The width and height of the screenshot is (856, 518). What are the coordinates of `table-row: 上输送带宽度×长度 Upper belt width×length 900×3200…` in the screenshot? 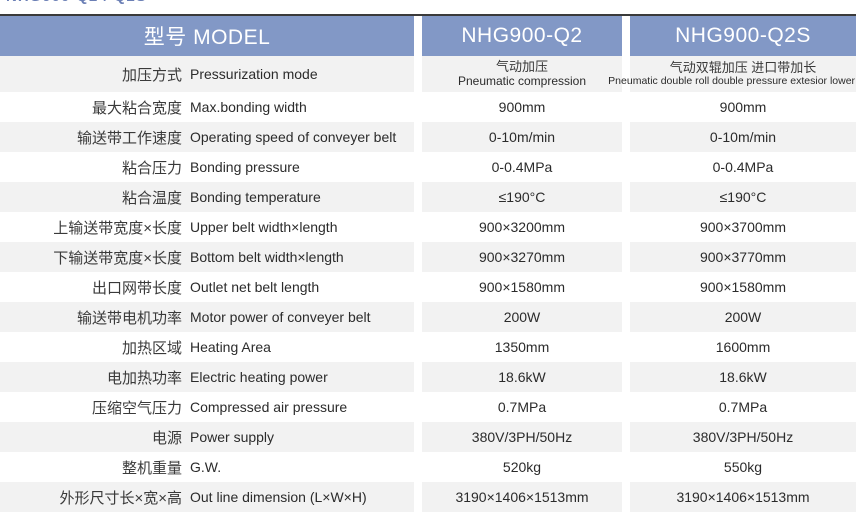 It's located at (428, 227).